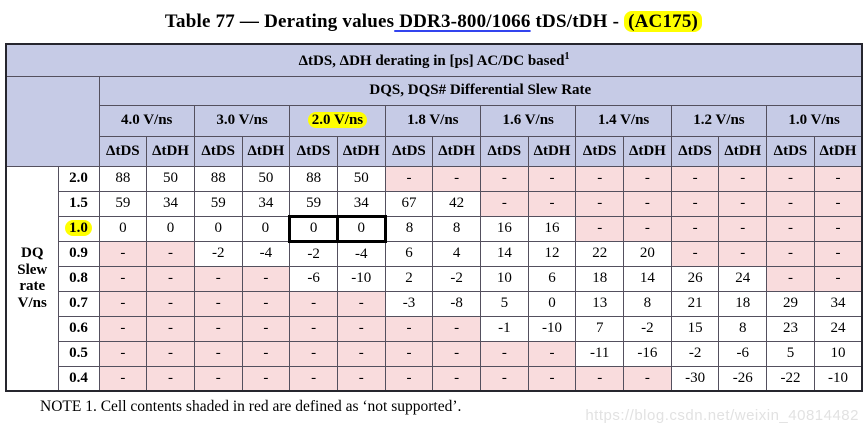 The height and width of the screenshot is (431, 867). What do you see at coordinates (552, 253) in the screenshot?
I see `cell-value: 12` at bounding box center [552, 253].